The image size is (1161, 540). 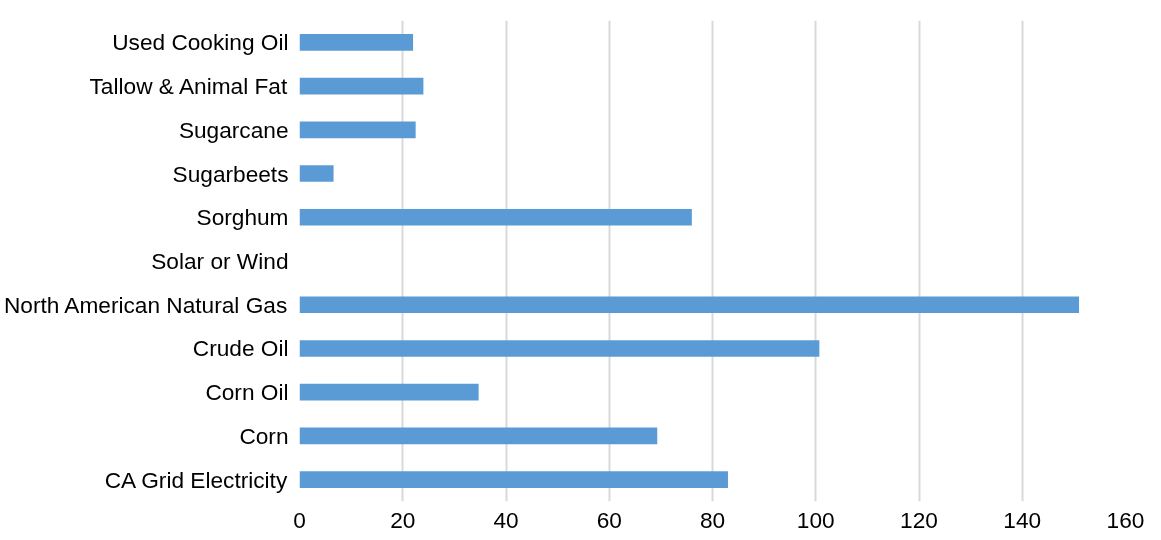 I want to click on x-tick-label: 100, so click(x=815, y=519).